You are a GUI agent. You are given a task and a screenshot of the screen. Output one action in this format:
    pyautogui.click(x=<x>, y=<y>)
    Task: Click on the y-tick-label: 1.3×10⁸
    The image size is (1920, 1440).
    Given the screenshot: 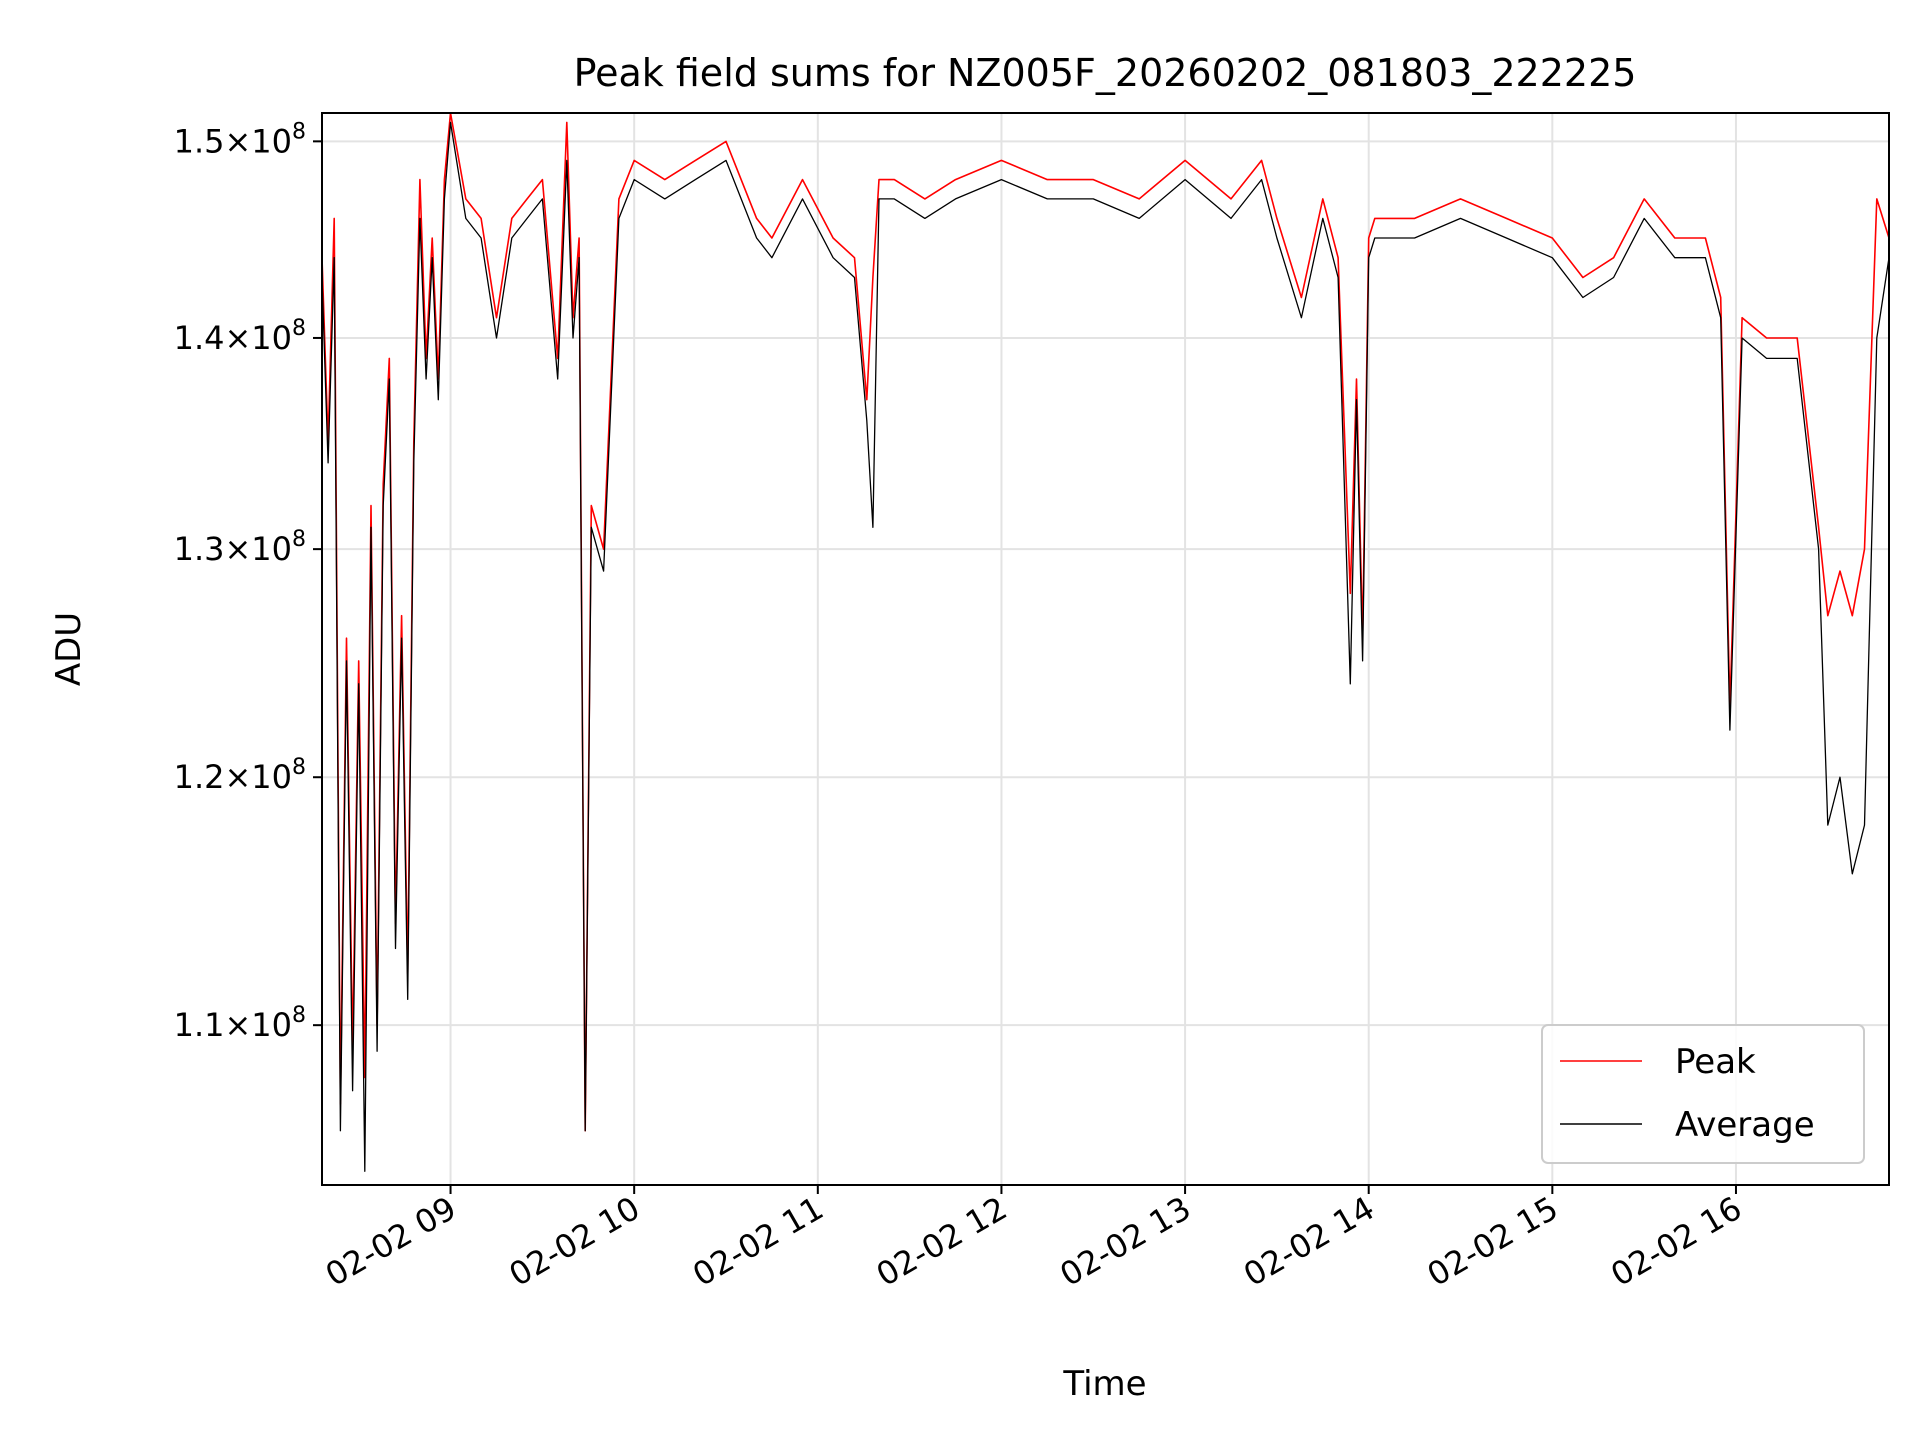 What is the action you would take?
    pyautogui.click(x=240, y=547)
    